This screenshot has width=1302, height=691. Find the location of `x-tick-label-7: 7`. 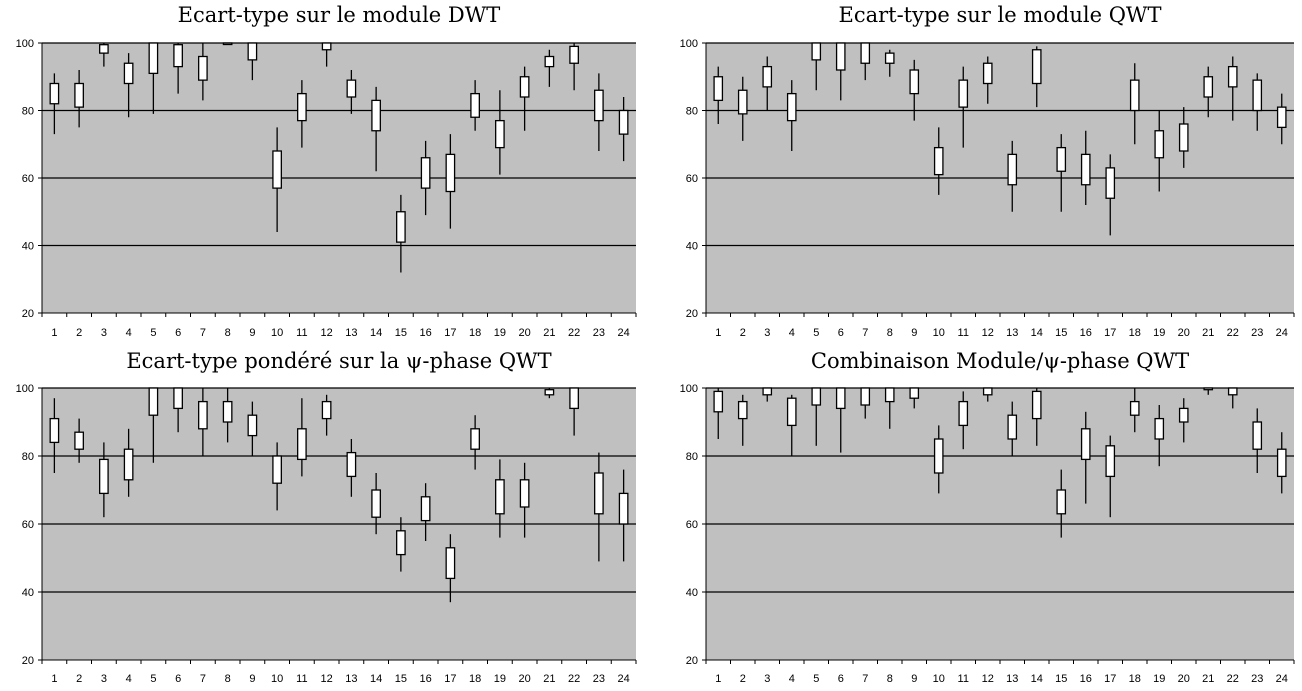

x-tick-label-7: 7 is located at coordinates (865, 679).